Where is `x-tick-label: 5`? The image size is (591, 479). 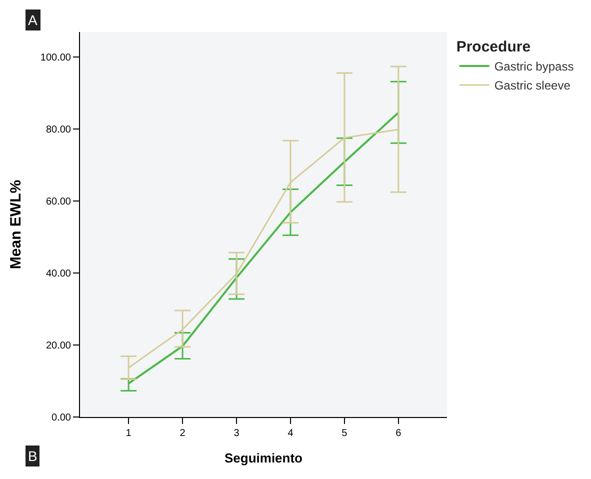
x-tick-label: 5 is located at coordinates (345, 433).